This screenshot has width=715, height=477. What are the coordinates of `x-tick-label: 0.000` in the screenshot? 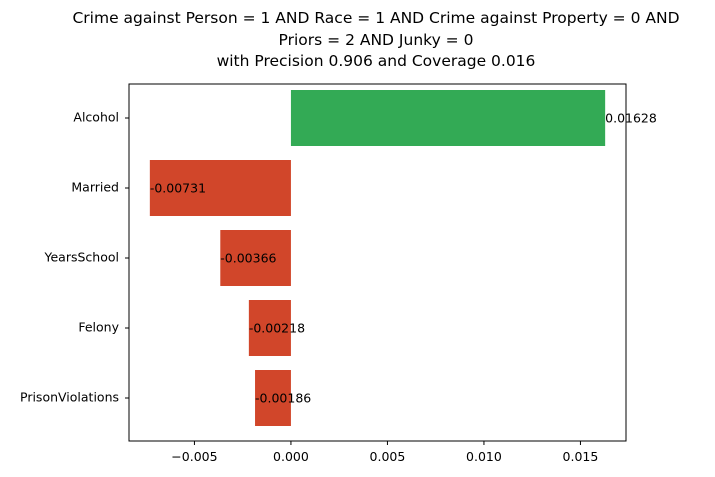 It's located at (291, 456).